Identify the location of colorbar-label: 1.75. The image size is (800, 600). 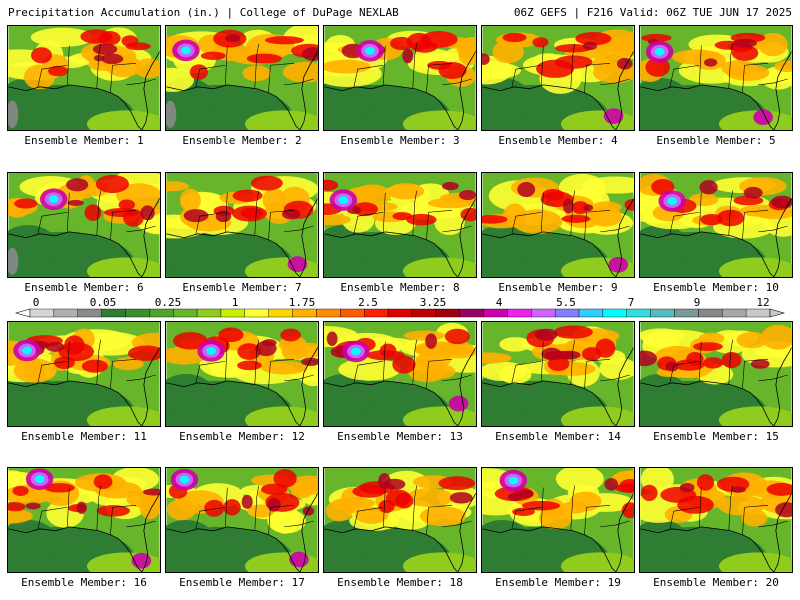
(302, 302).